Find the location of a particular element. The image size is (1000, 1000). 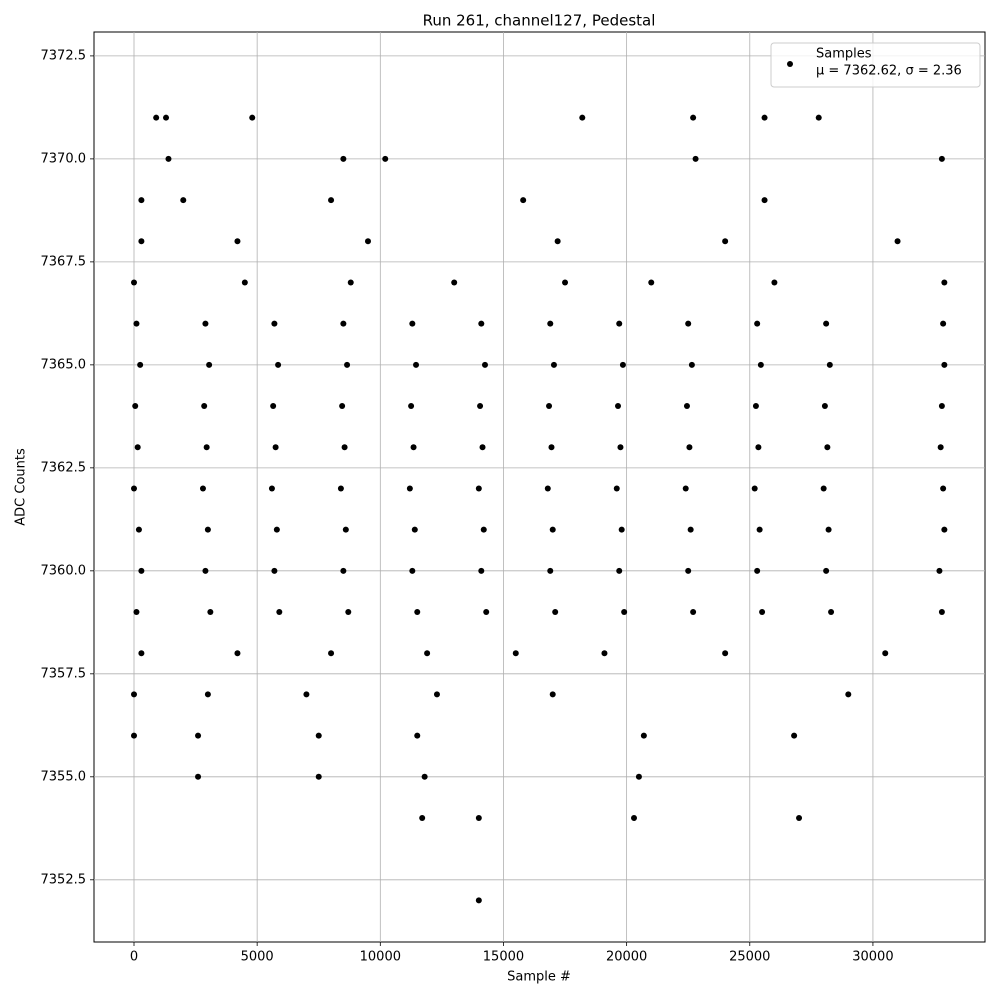

y-tick-label: 7365.0 is located at coordinates (64, 364).